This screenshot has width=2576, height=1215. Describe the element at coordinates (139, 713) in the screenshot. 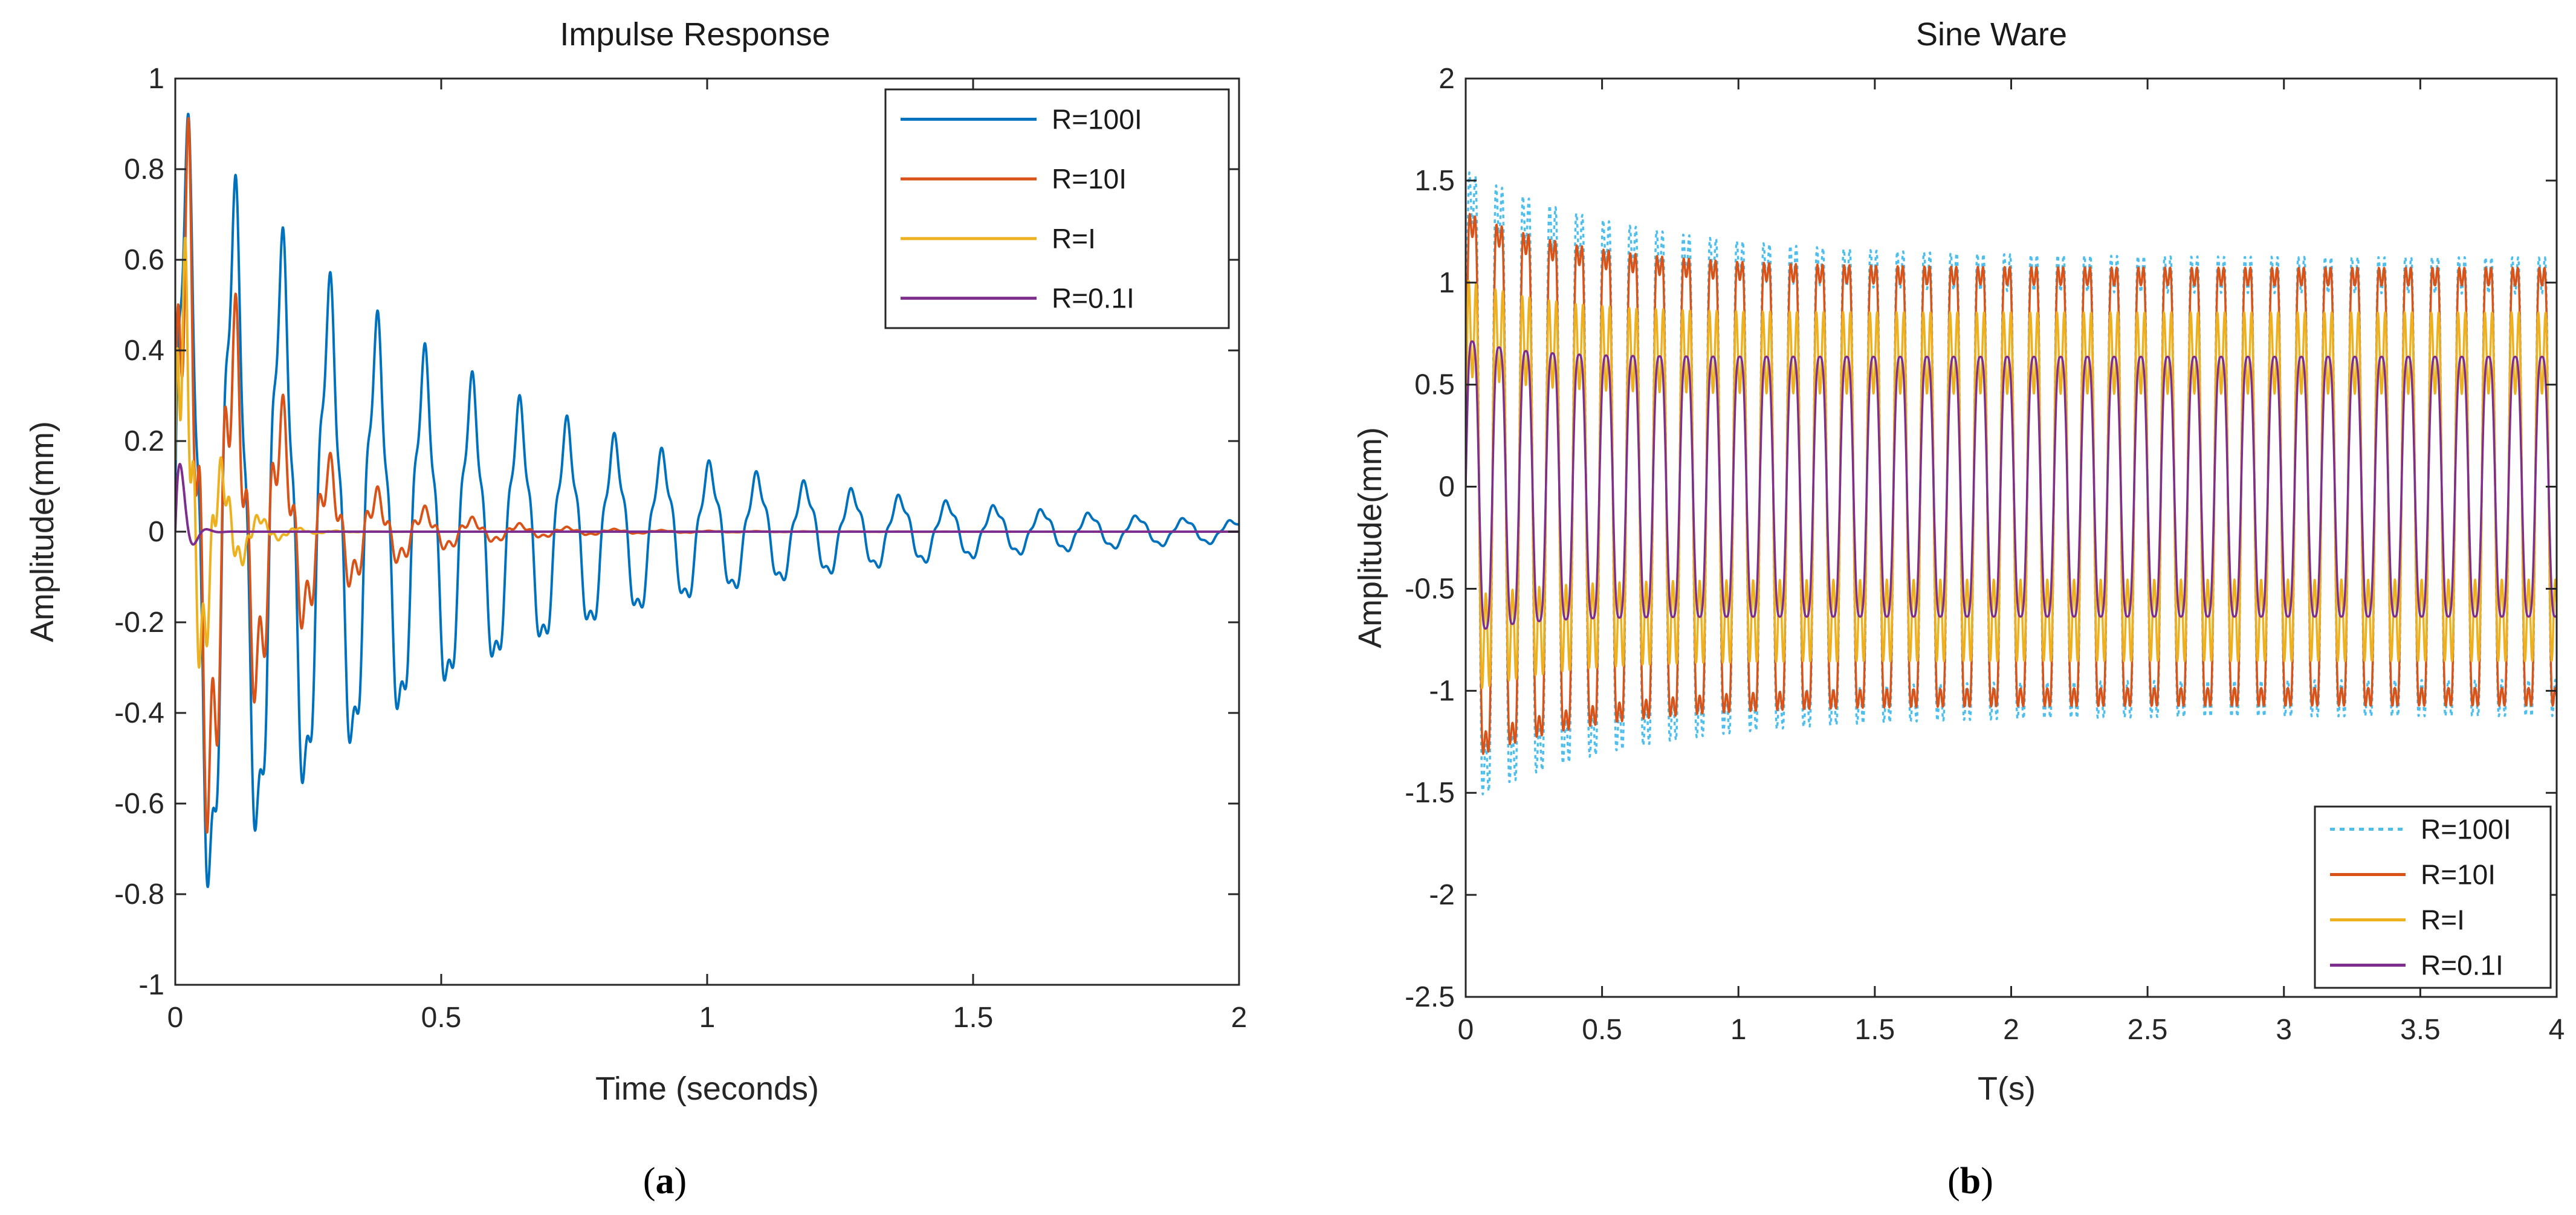

I see `y-tick-label: -0.4` at that location.